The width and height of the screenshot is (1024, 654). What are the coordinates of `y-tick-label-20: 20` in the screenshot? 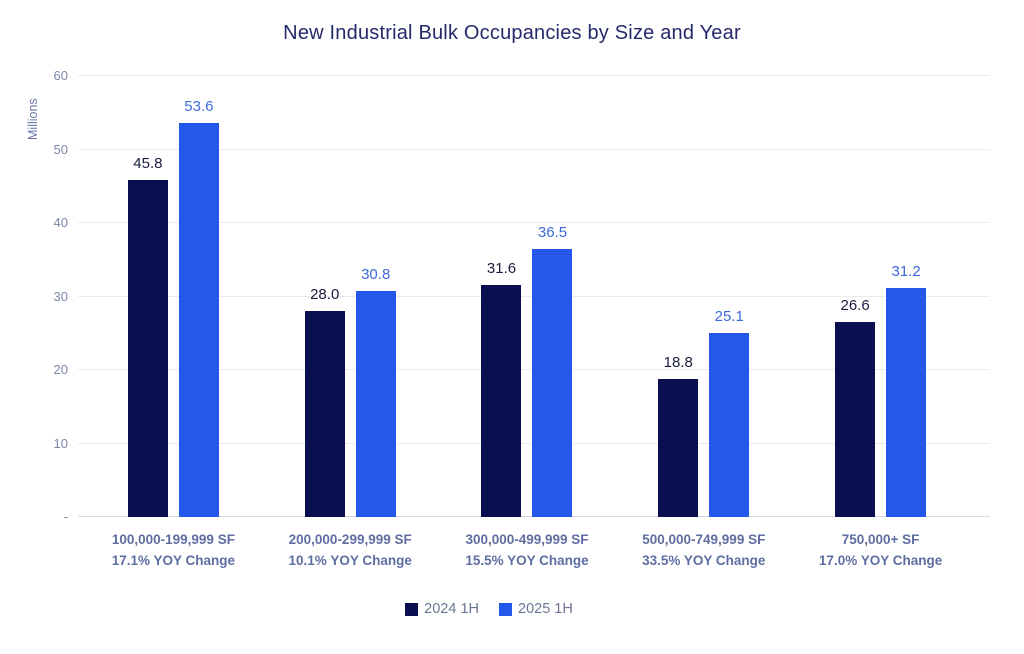 It's located at (60, 369).